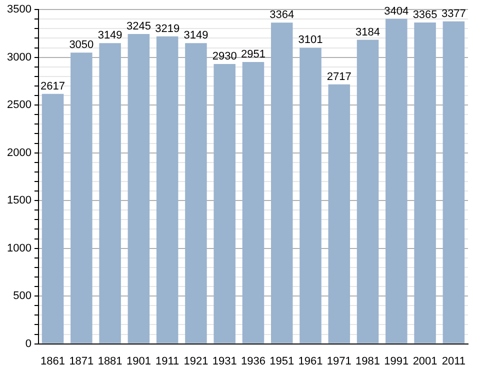 This screenshot has width=488, height=373. Describe the element at coordinates (425, 361) in the screenshot. I see `x-tick-label: 2001` at that location.